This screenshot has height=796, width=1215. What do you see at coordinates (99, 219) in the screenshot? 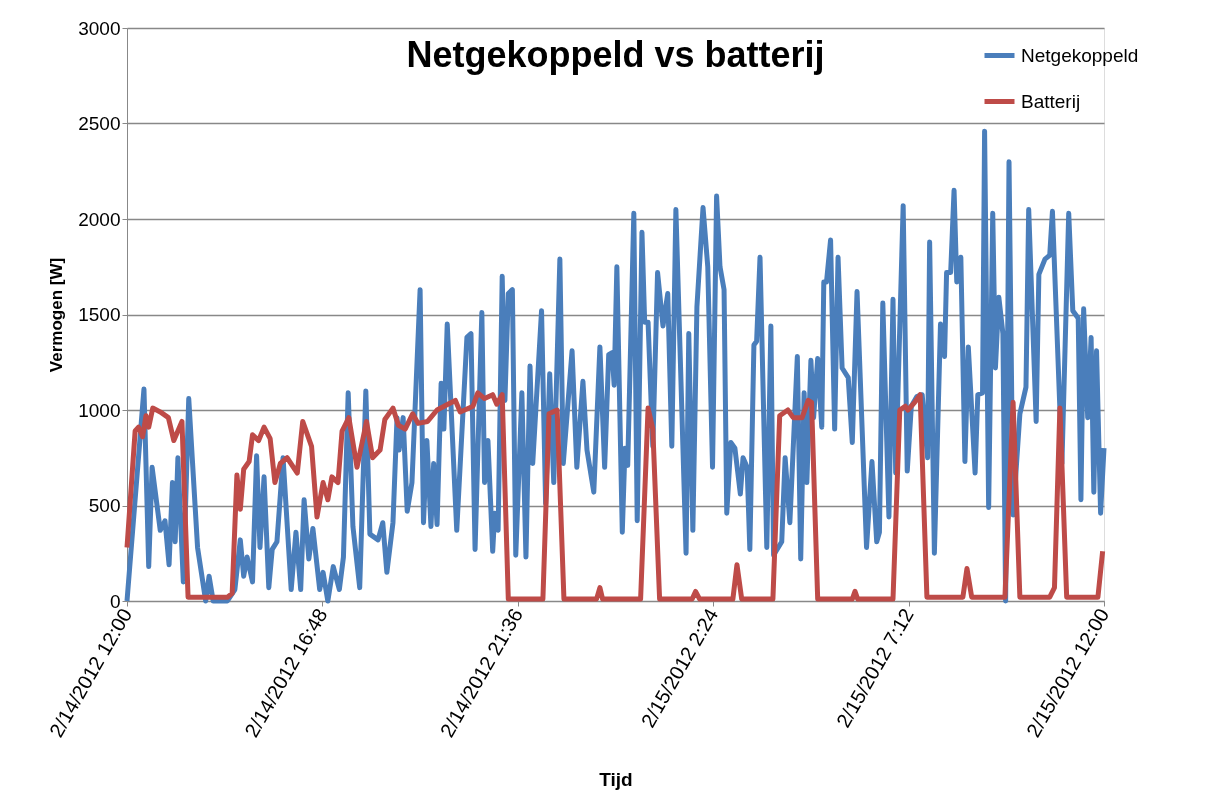
I see `y-tick-label: 2000` at bounding box center [99, 219].